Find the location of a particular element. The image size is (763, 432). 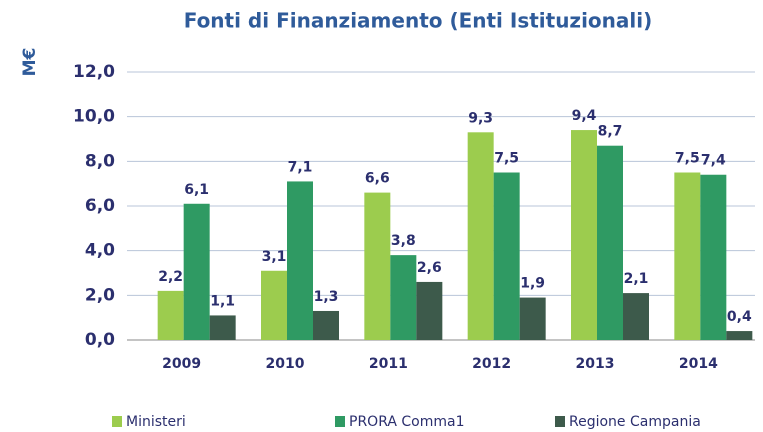

x-tick-label: 2013 is located at coordinates (595, 364).